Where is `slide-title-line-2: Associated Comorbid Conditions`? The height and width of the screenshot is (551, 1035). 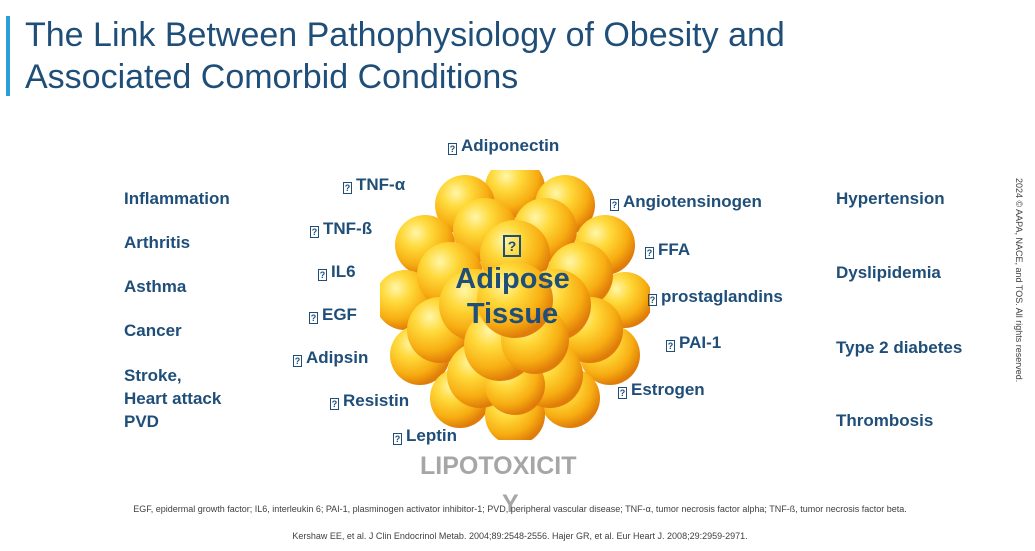 slide-title-line-2: Associated Comorbid Conditions is located at coordinates (272, 77).